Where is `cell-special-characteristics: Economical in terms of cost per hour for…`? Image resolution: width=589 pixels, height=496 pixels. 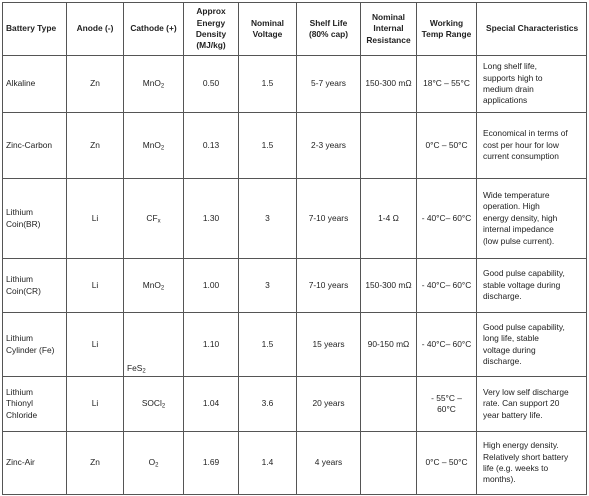
cell-special-characteristics: Economical in terms of cost per hour for… is located at coordinates (531, 145).